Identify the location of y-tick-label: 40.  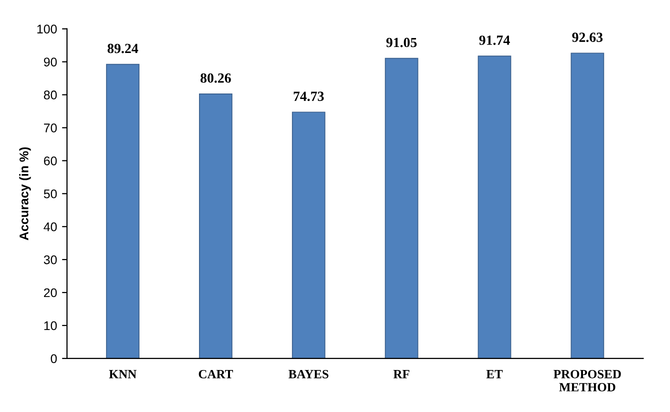
(50, 227).